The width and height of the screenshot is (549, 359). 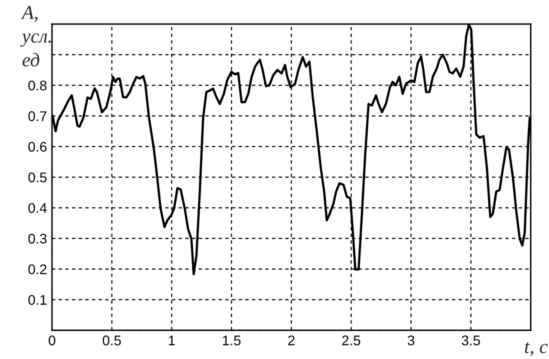 What do you see at coordinates (171, 341) in the screenshot?
I see `x-tick-label: 1` at bounding box center [171, 341].